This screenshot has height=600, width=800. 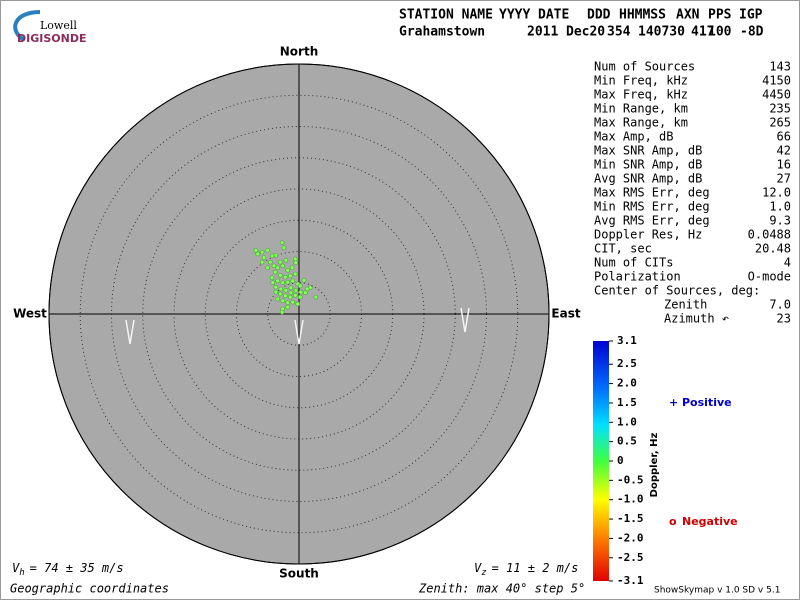 What do you see at coordinates (710, 521) in the screenshot?
I see `legend-name: Negative` at bounding box center [710, 521].